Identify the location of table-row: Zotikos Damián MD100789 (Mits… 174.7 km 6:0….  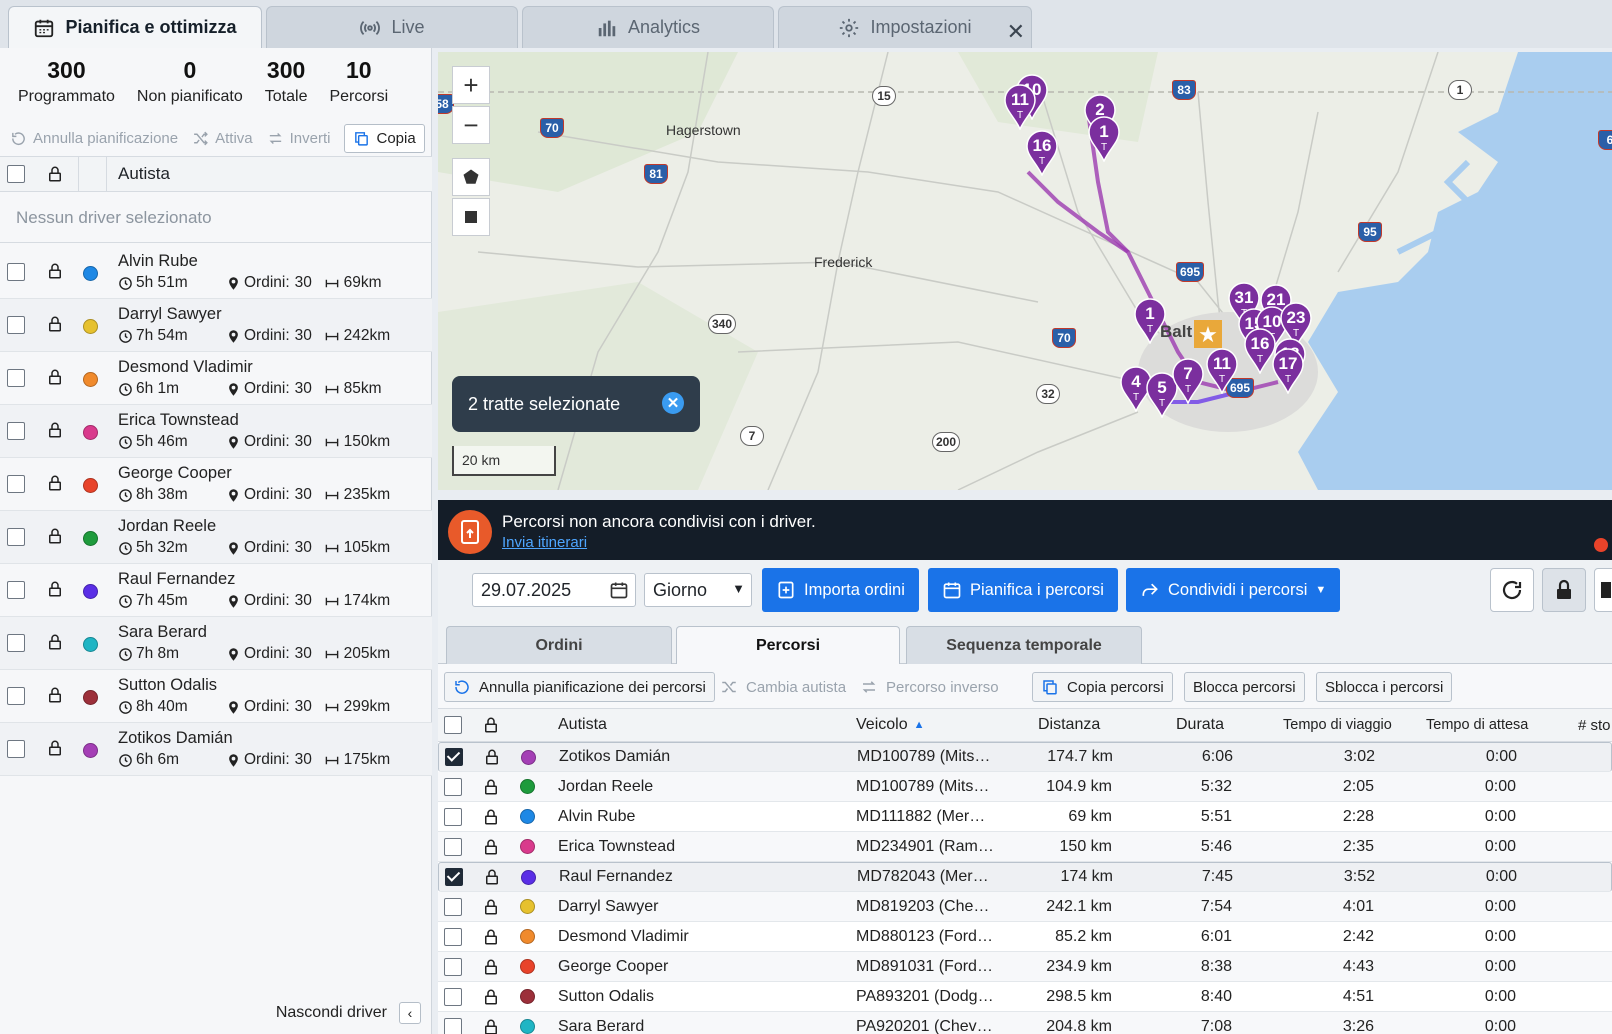
(1025, 757).